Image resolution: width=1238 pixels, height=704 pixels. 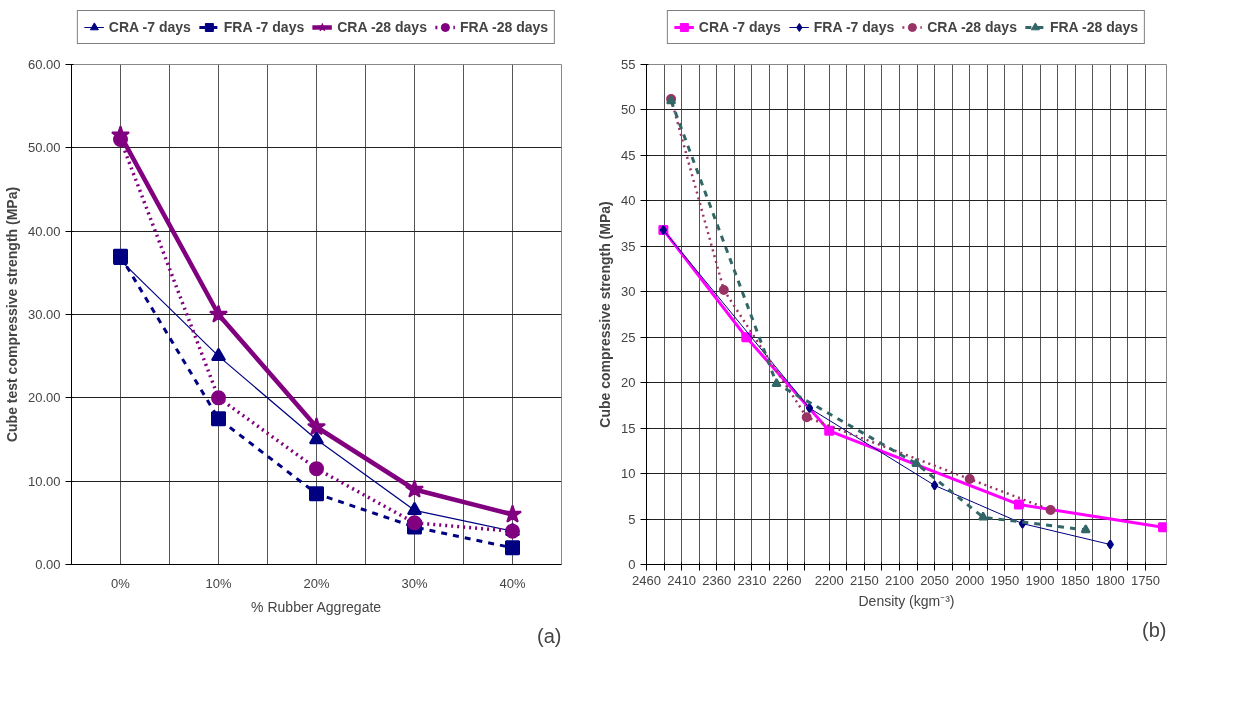 What do you see at coordinates (787, 580) in the screenshot?
I see `x-tick-label: 2260` at bounding box center [787, 580].